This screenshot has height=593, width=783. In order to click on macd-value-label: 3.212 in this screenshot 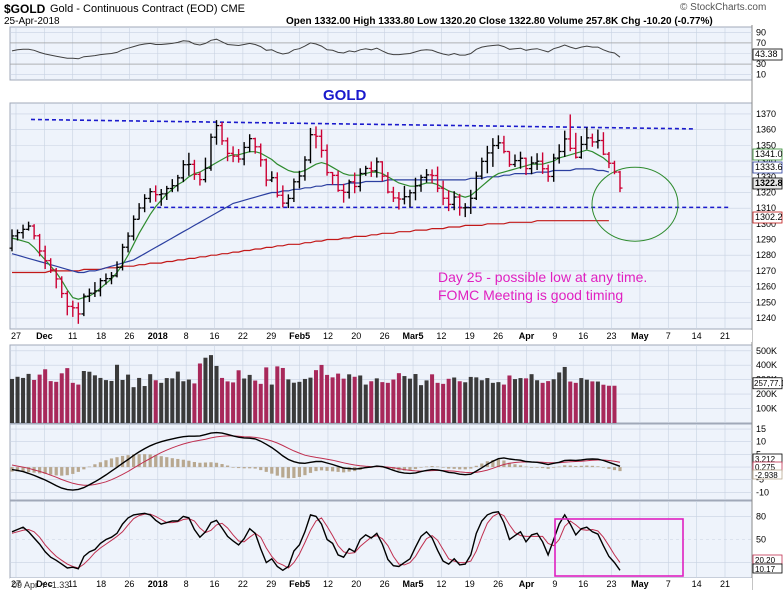, I will do `click(765, 459)`.